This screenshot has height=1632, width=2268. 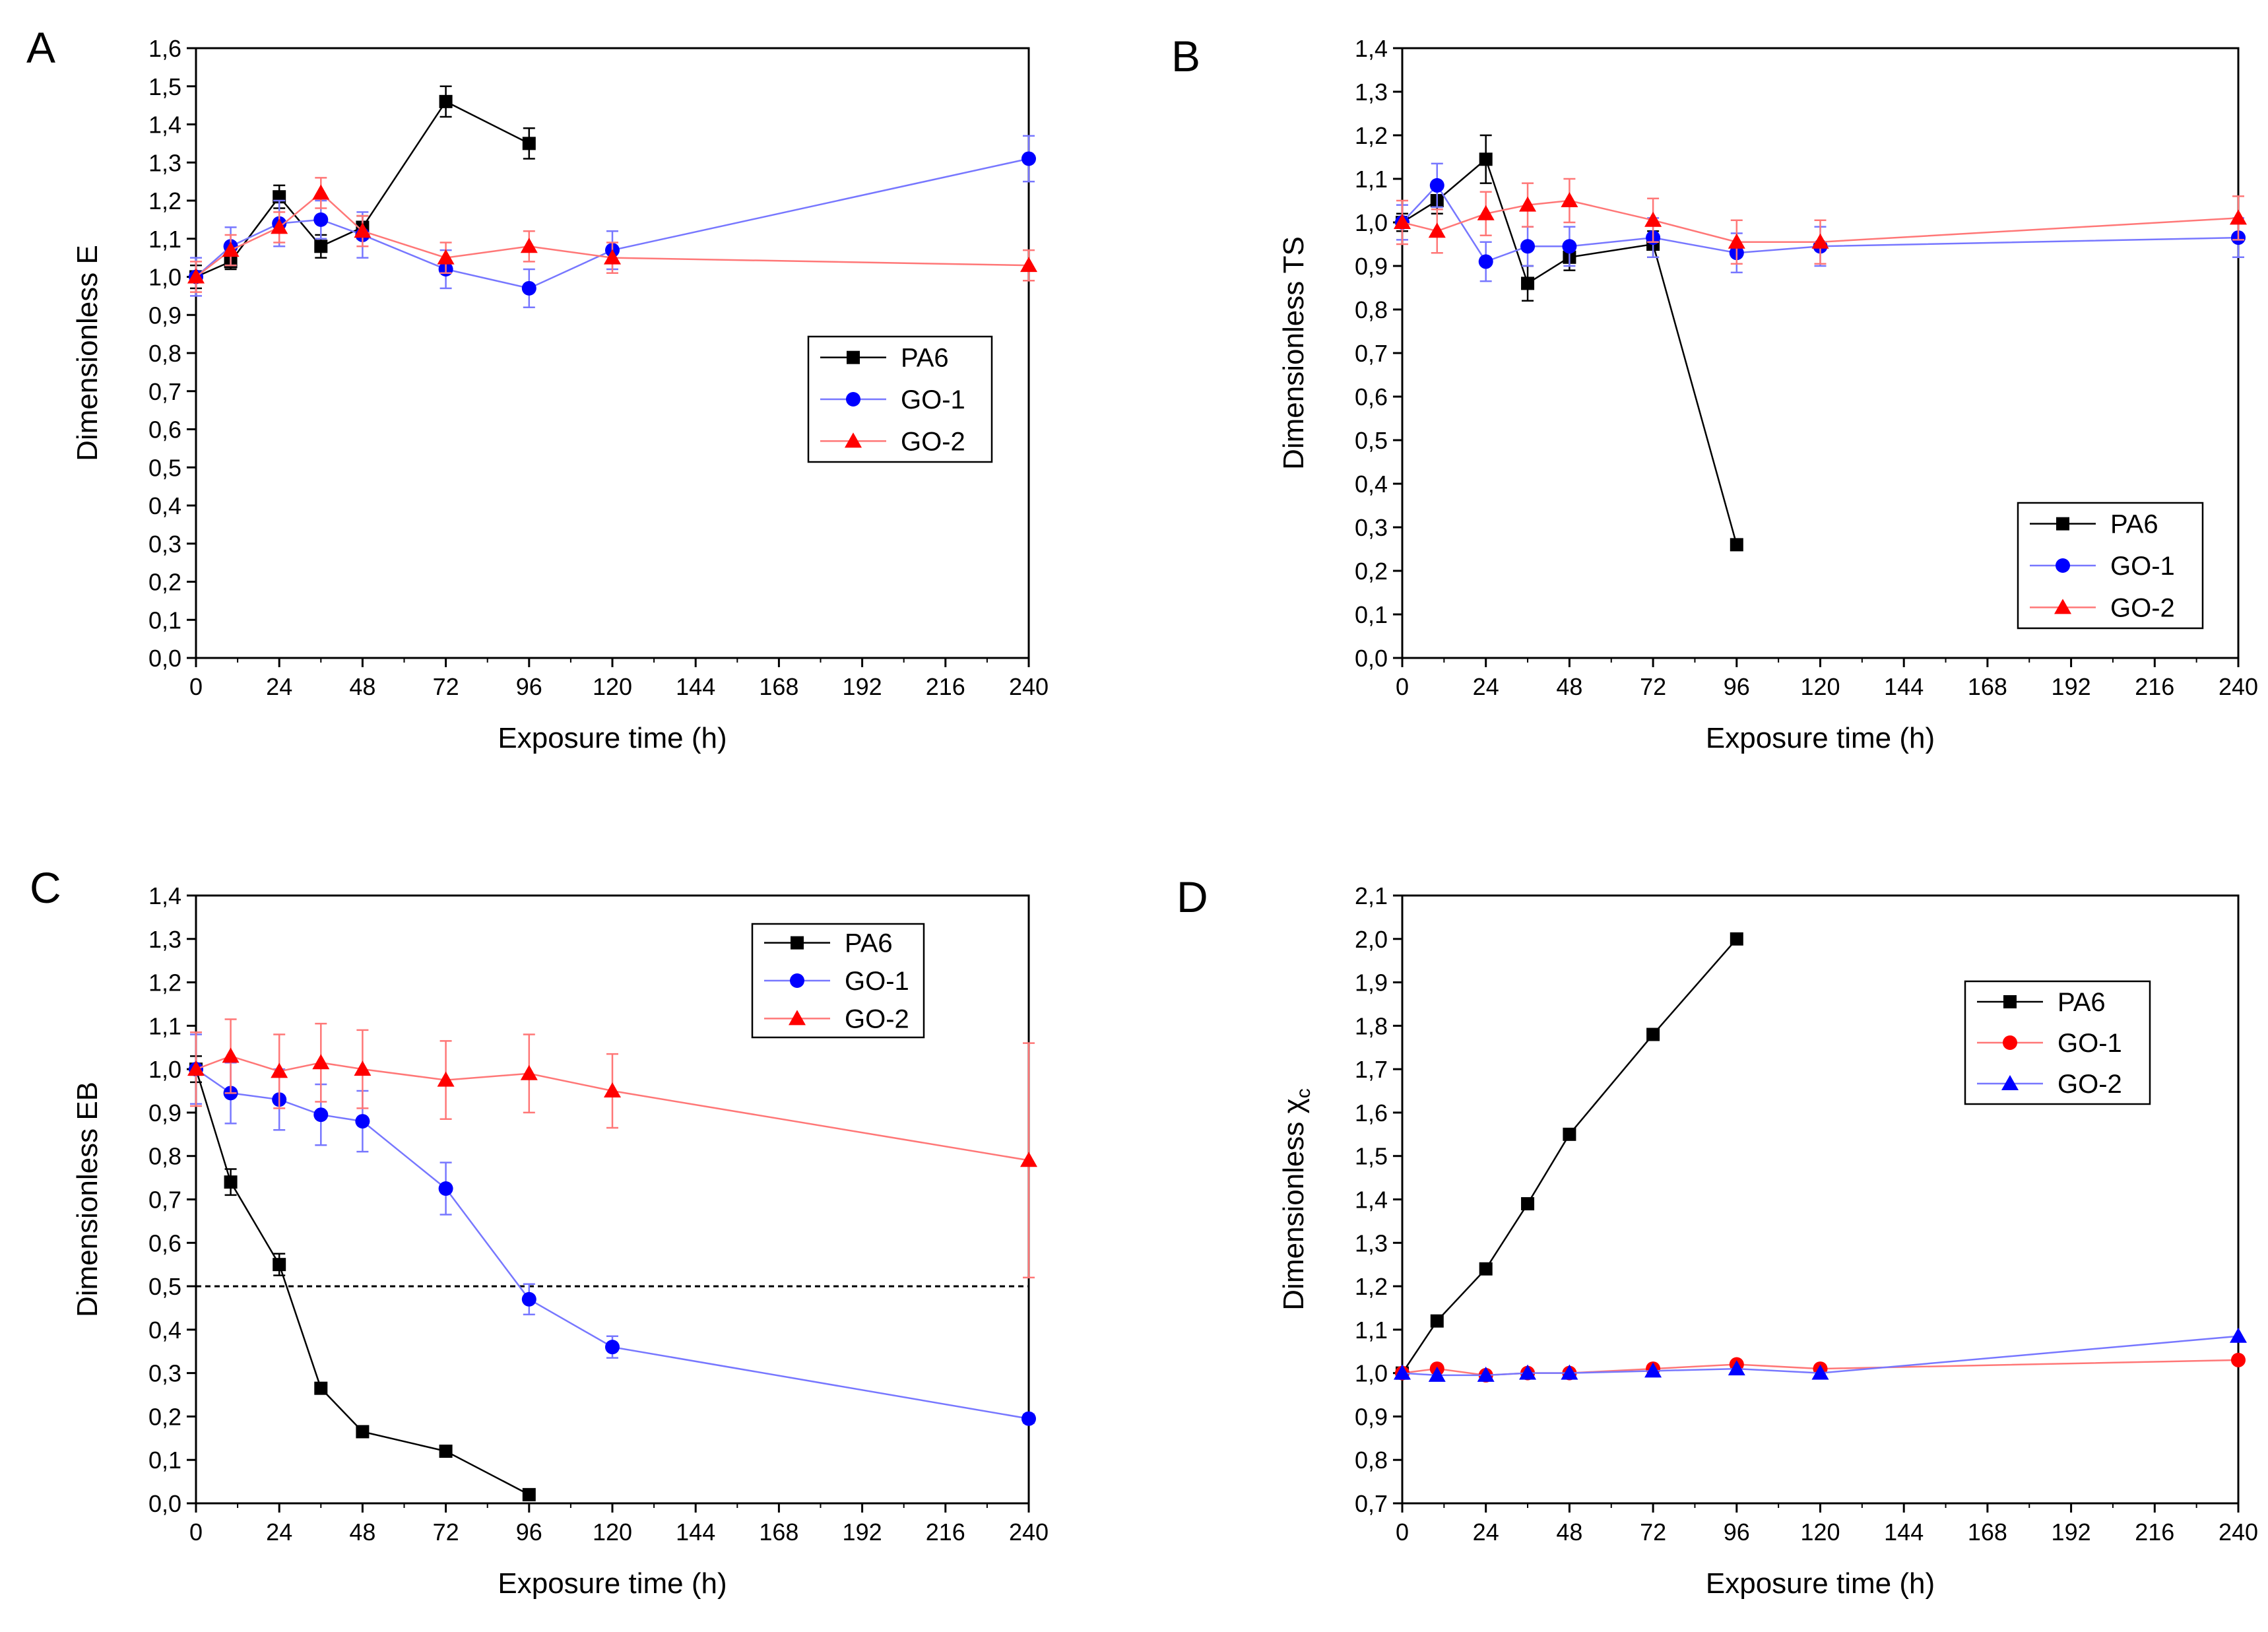 I want to click on y-tick-label: 1,8, so click(x=1372, y=1025).